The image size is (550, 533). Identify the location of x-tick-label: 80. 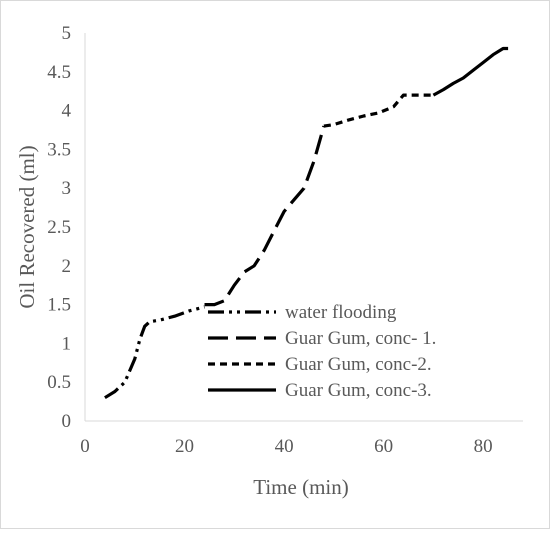
(483, 446).